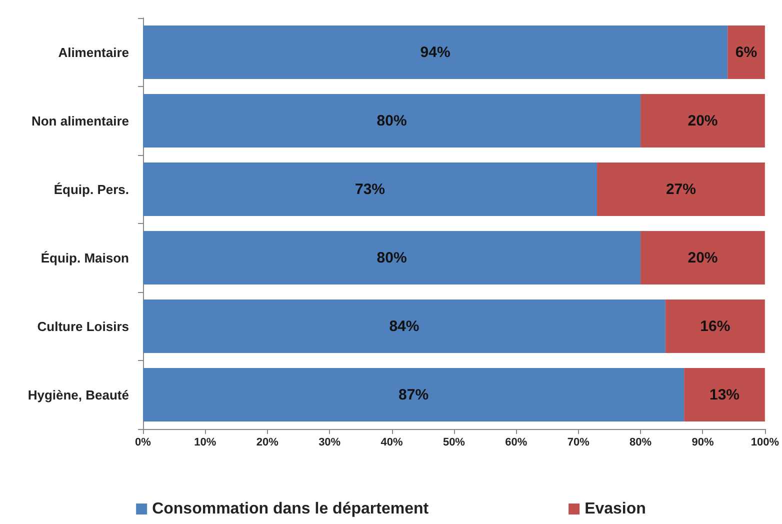 The image size is (782, 524). What do you see at coordinates (454, 442) in the screenshot?
I see `x-tick-label: 50%` at bounding box center [454, 442].